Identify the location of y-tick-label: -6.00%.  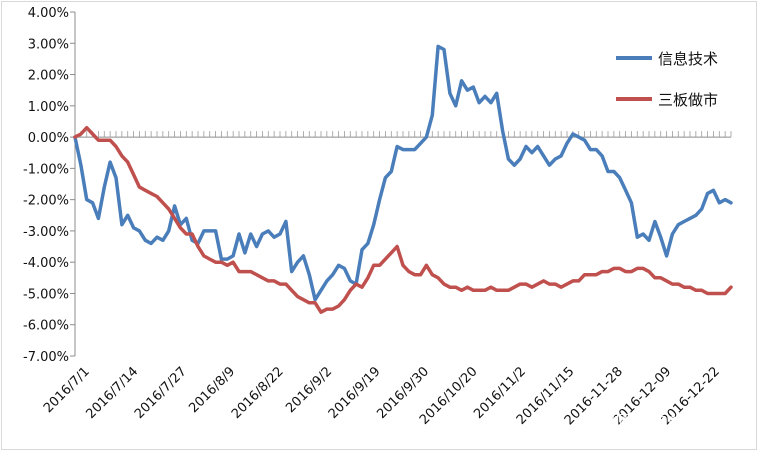
(46, 326).